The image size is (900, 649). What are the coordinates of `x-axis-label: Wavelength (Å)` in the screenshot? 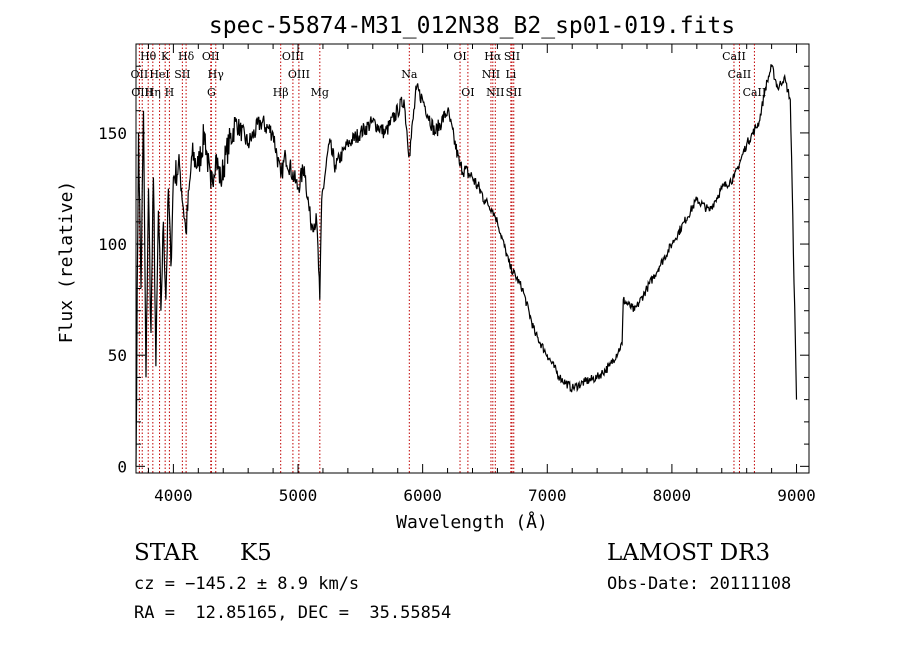 It's located at (472, 522).